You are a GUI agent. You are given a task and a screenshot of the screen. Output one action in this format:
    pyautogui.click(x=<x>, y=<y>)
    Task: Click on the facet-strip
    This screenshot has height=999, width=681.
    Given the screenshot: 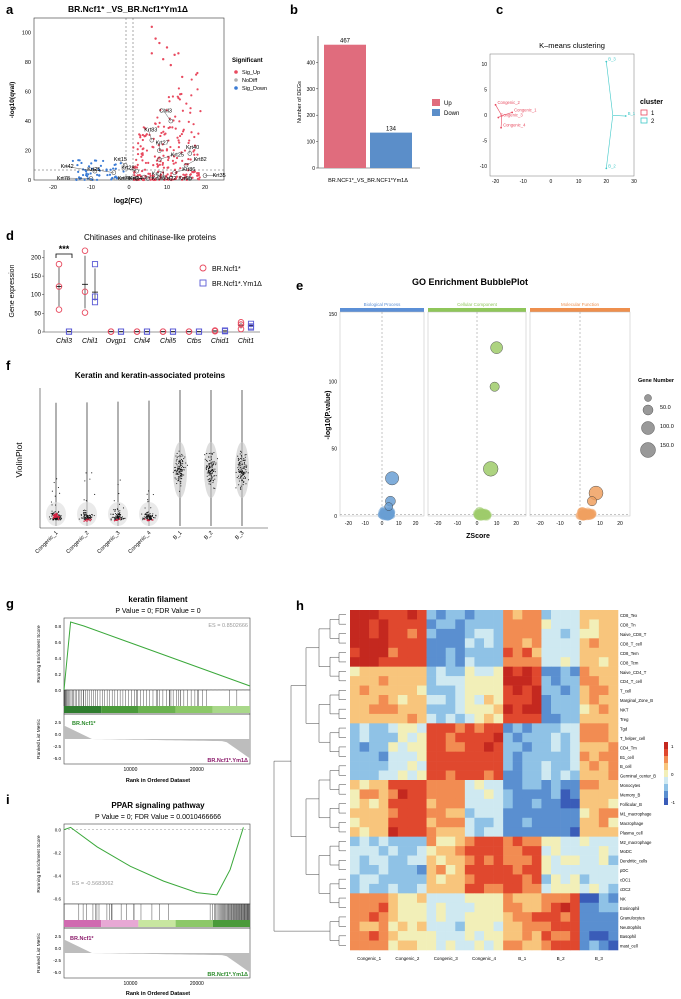 What is the action you would take?
    pyautogui.click(x=382, y=310)
    